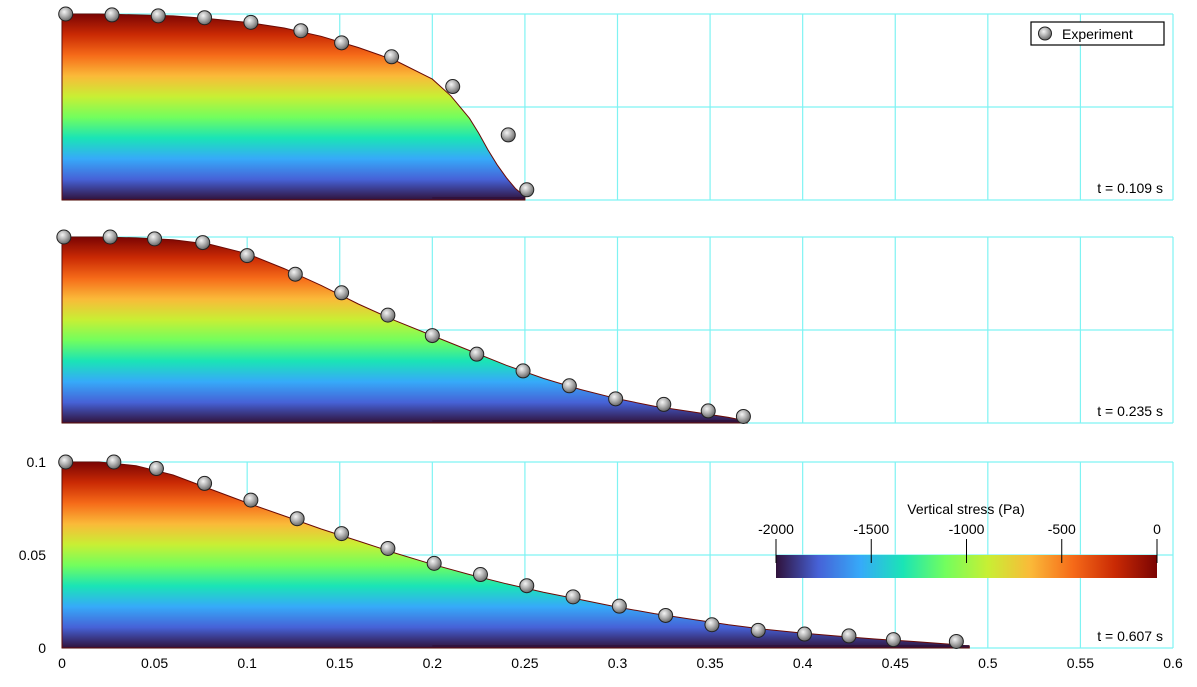 The height and width of the screenshot is (687, 1197). I want to click on colorbar-tick-label: 0, so click(1157, 529).